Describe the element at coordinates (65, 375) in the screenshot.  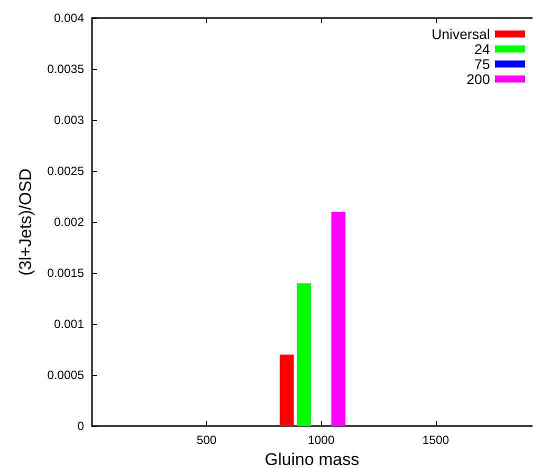
I see `y-tick-label: 0.0005` at that location.